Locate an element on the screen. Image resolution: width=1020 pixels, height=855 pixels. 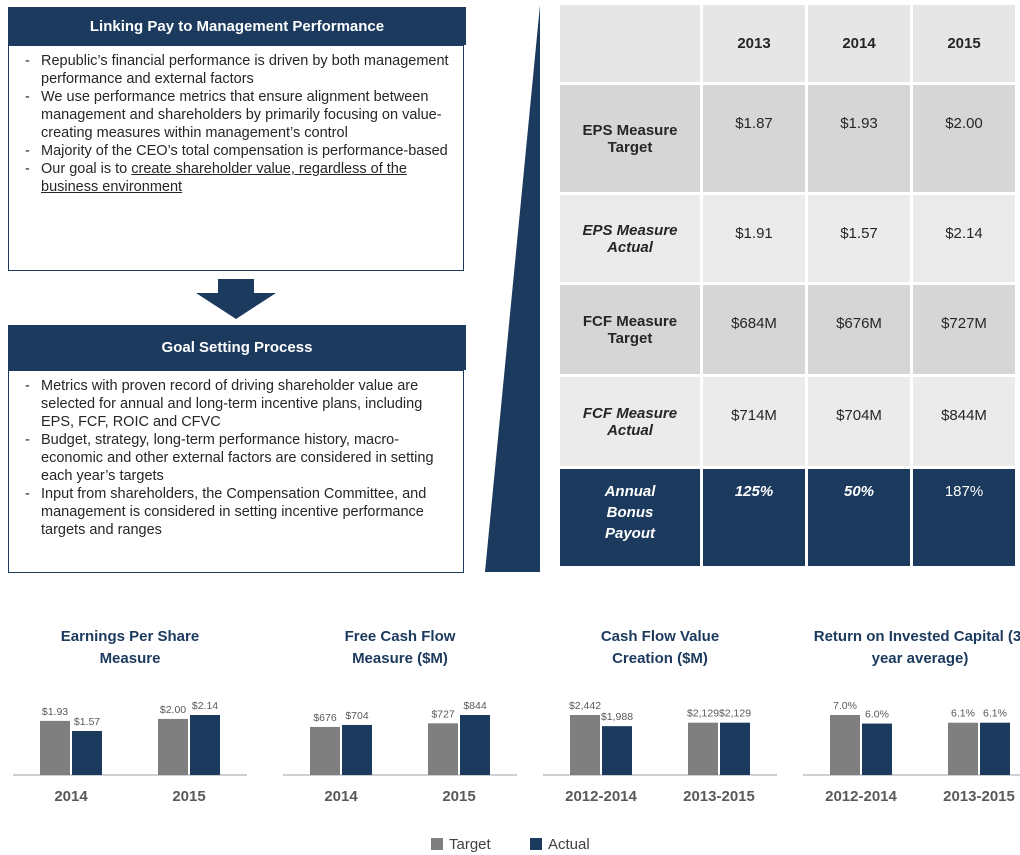
table-cell: $714M is located at coordinates (754, 421).